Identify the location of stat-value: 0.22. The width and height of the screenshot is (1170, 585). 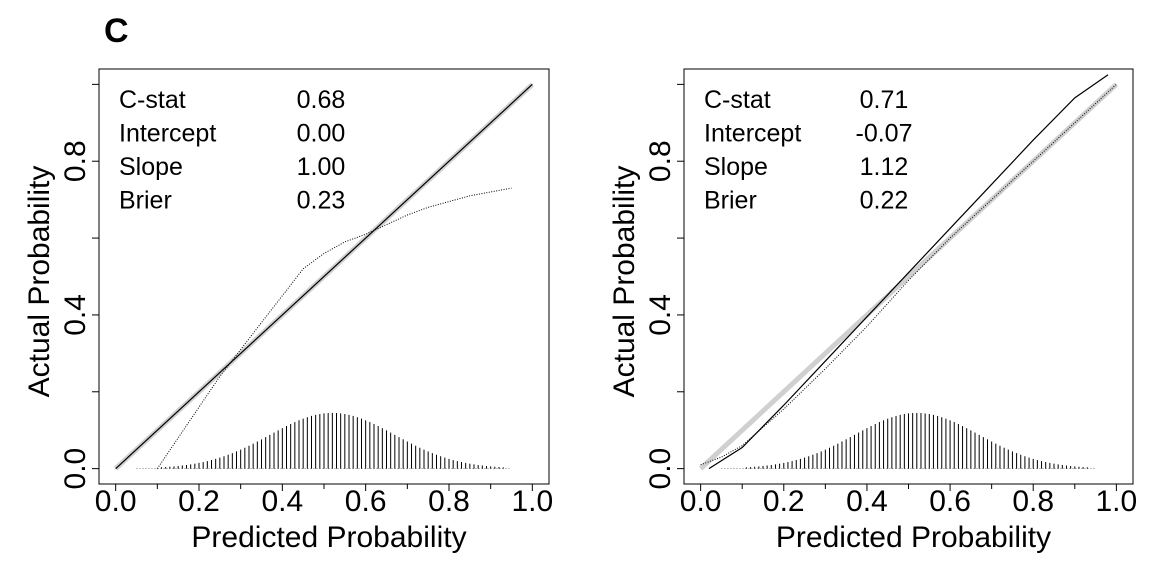
(884, 201).